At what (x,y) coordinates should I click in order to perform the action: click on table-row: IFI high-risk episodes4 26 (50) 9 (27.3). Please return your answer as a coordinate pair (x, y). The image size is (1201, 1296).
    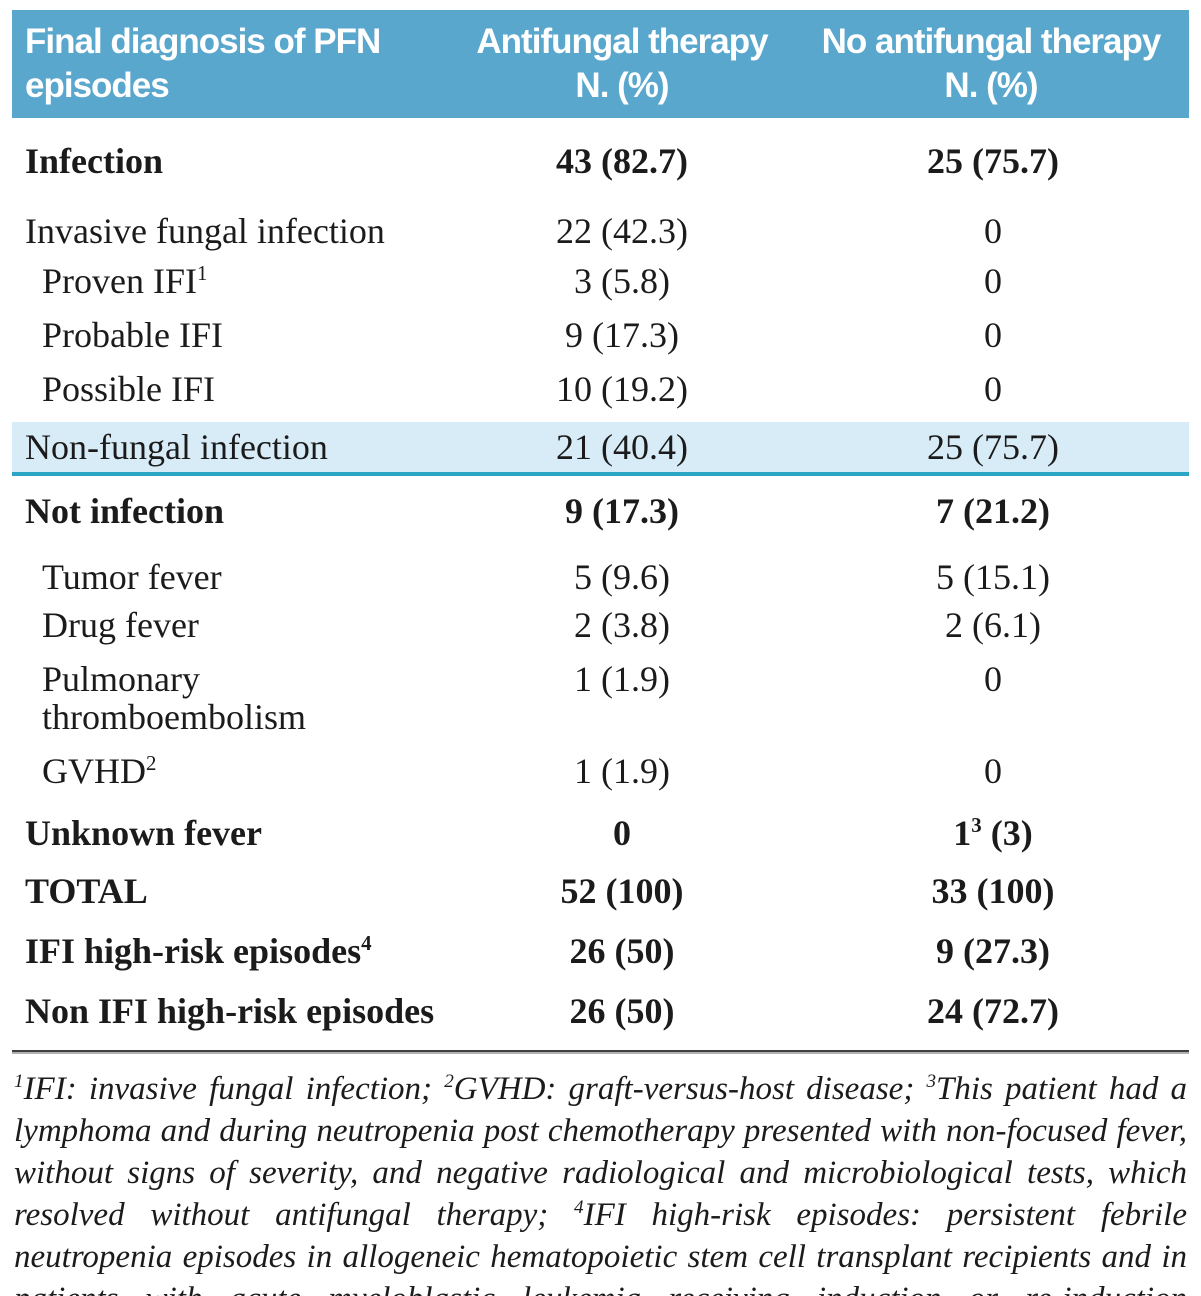
    Looking at the image, I should click on (600, 948).